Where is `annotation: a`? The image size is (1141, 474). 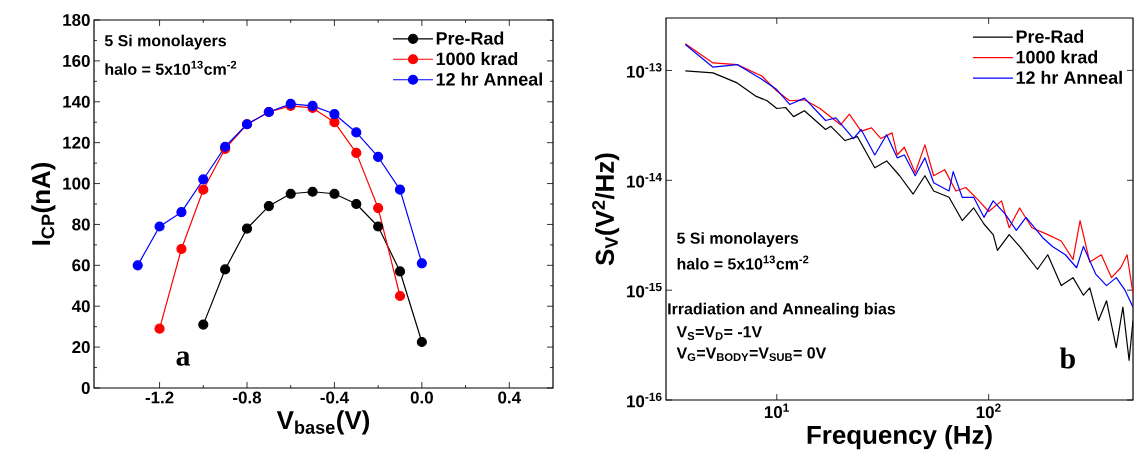 annotation: a is located at coordinates (183, 358).